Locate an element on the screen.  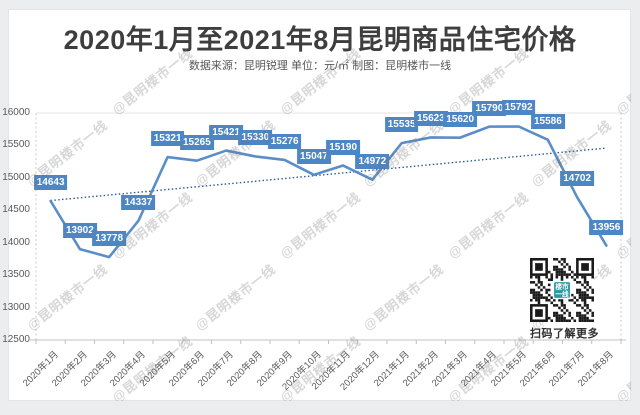
data-point-label: 15276 is located at coordinates (284, 141).